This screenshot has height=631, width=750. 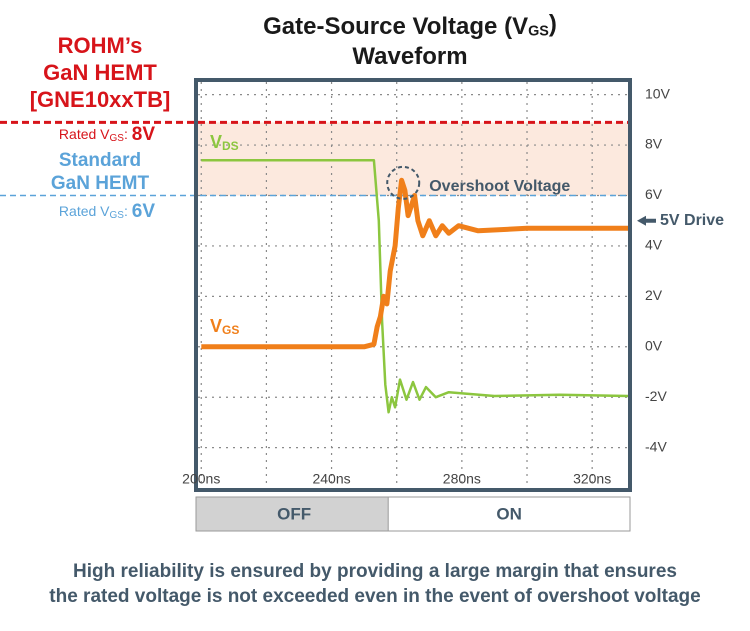 What do you see at coordinates (692, 220) in the screenshot?
I see `drive-label: 5V Drive` at bounding box center [692, 220].